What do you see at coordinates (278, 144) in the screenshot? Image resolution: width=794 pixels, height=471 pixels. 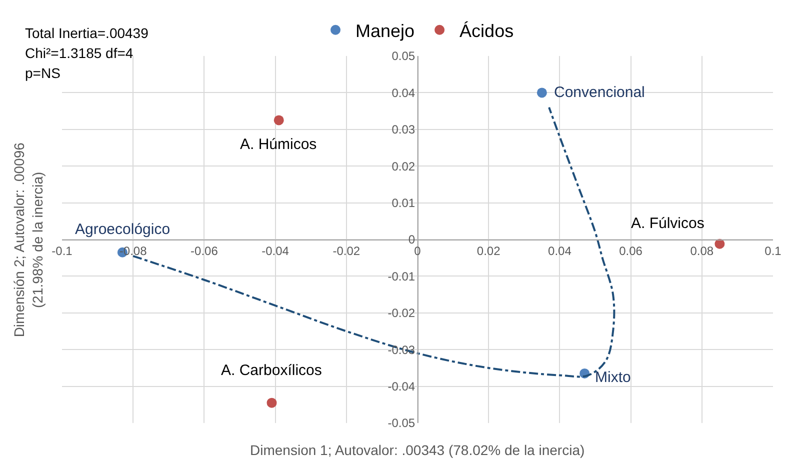 I see `annotation: A. Húmicos` at bounding box center [278, 144].